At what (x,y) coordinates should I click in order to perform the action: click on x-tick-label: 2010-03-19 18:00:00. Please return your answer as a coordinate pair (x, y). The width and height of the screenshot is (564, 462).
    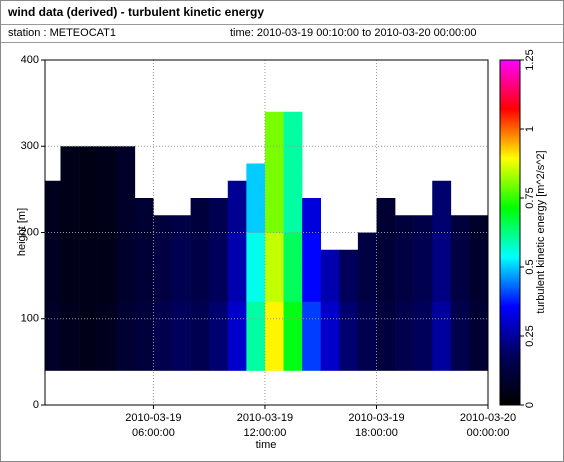
    Looking at the image, I should click on (376, 425).